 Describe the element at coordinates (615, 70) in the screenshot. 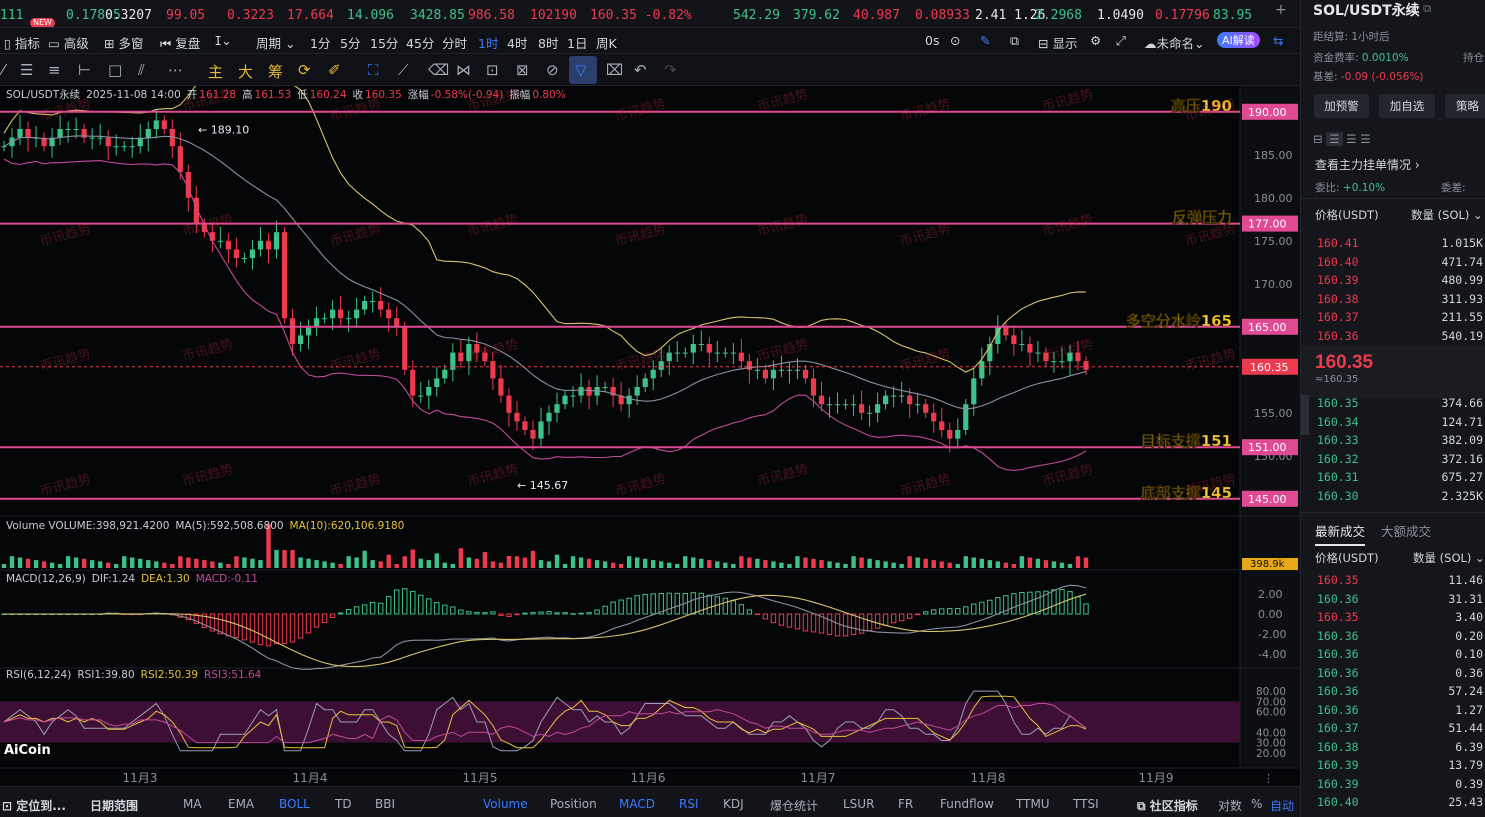

I see `trash-icon: ⌧` at that location.